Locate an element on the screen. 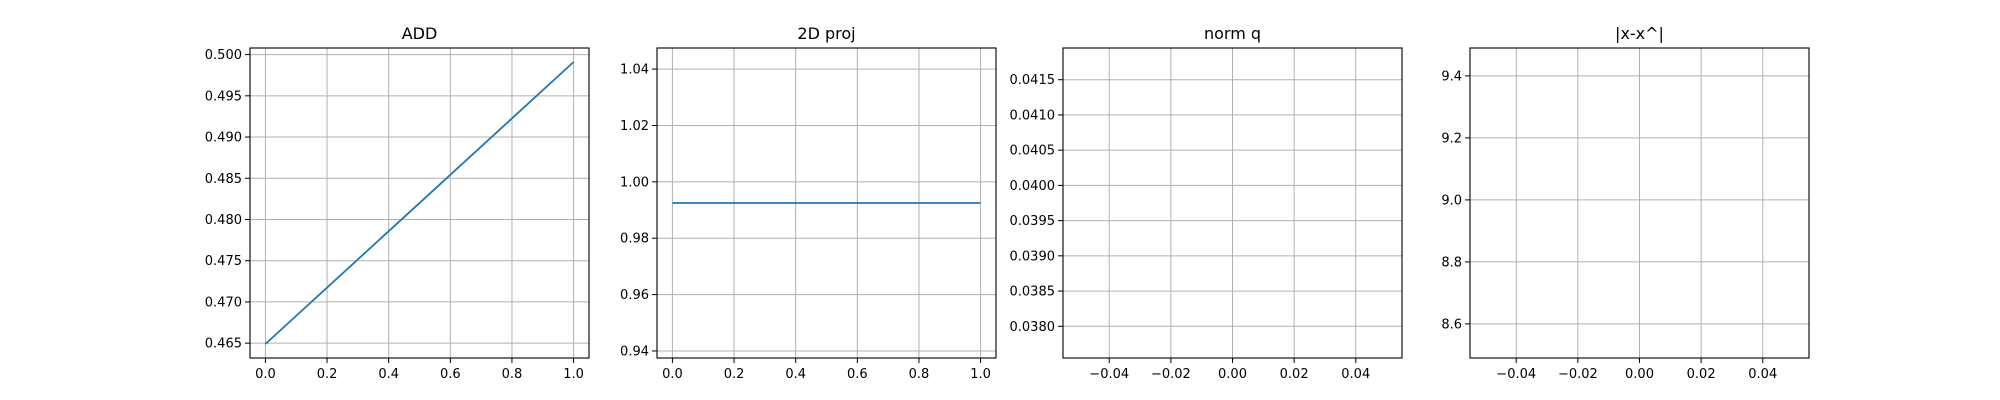  y-tick-label: 0.0400 is located at coordinates (1033, 186).